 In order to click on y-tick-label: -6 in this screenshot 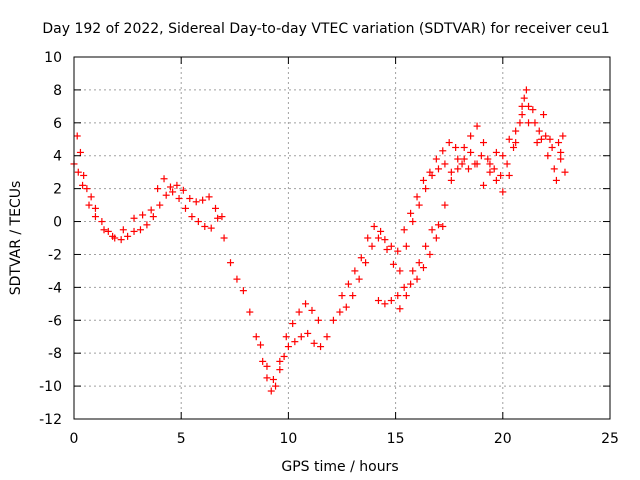, I will do `click(55, 321)`.